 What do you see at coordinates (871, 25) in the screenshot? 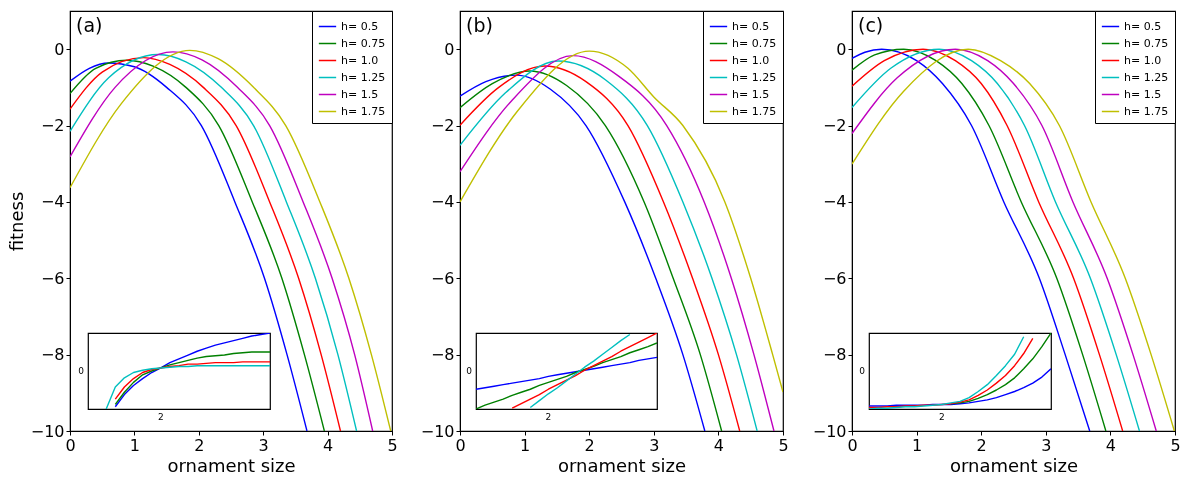
I see `annotation: (c)` at bounding box center [871, 25].